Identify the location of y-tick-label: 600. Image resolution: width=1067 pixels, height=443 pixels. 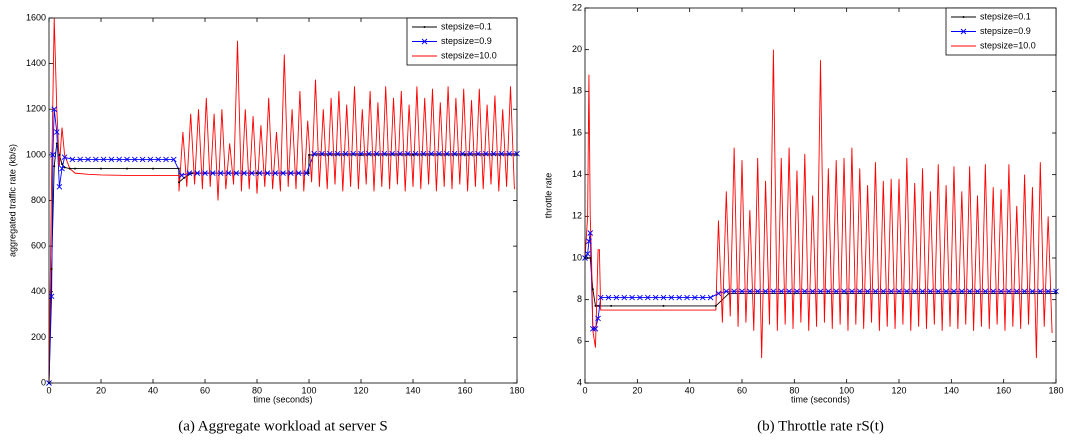
(38, 246).